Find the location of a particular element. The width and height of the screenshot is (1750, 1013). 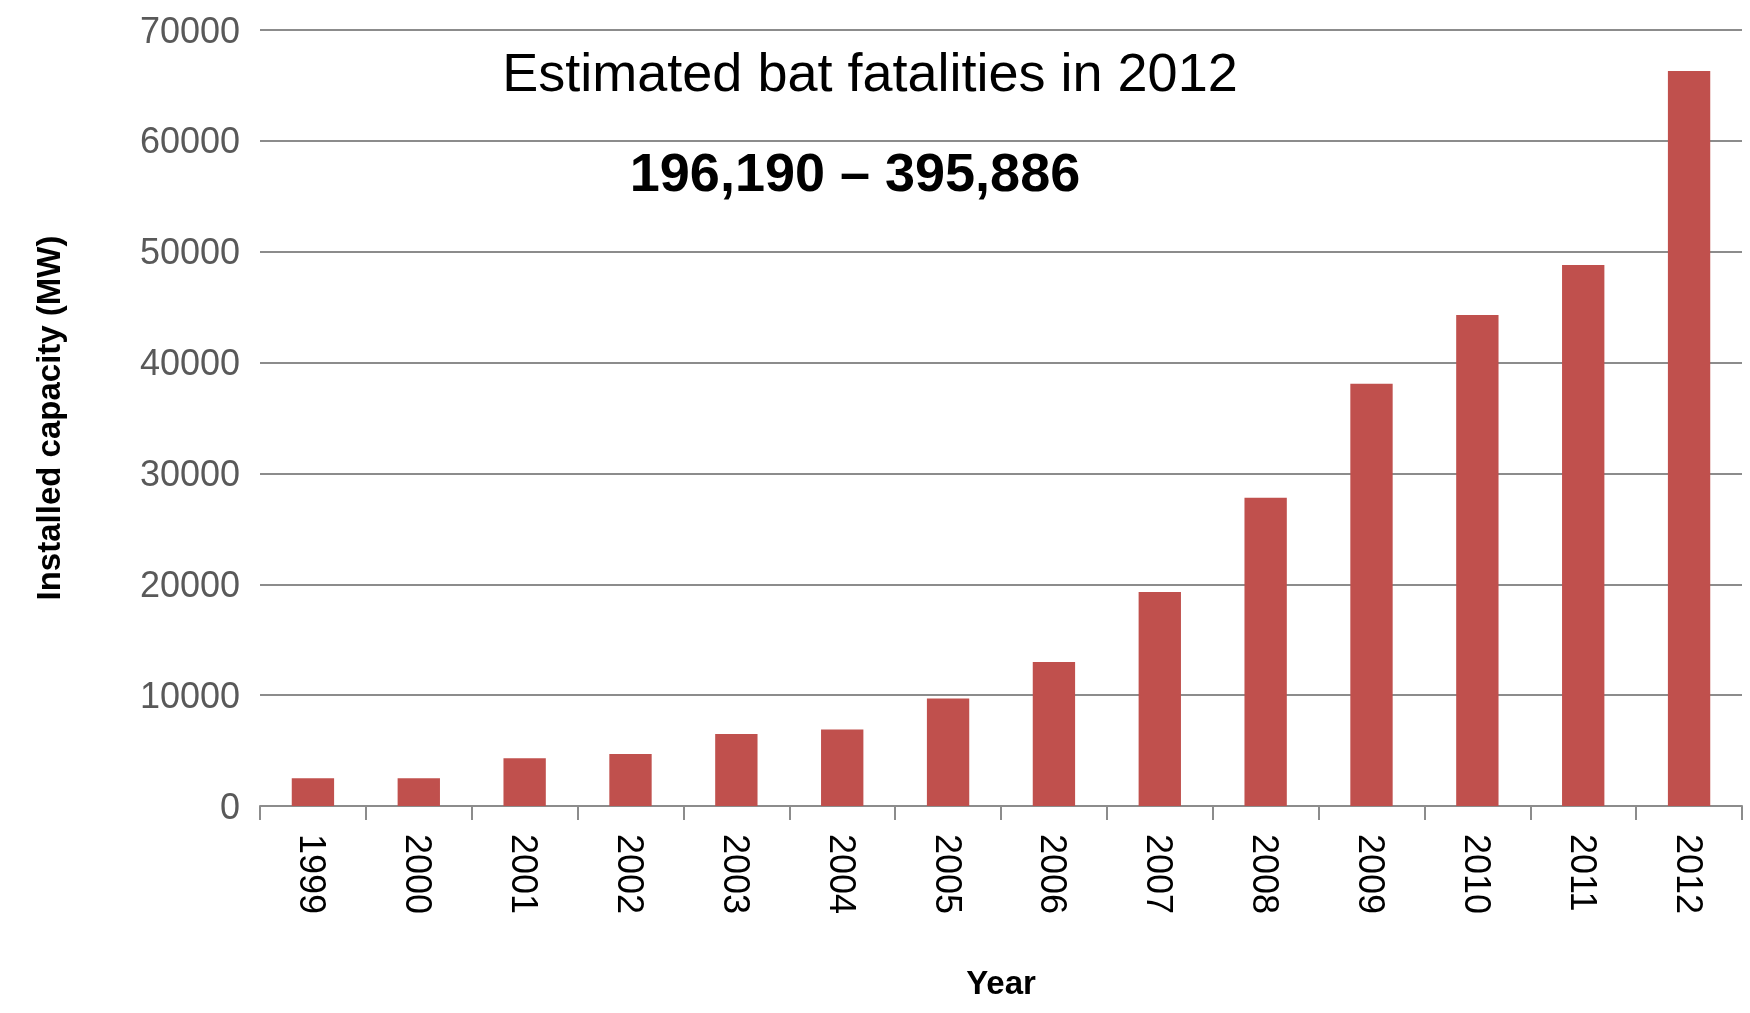

x-tick-label: 2003 is located at coordinates (736, 874).